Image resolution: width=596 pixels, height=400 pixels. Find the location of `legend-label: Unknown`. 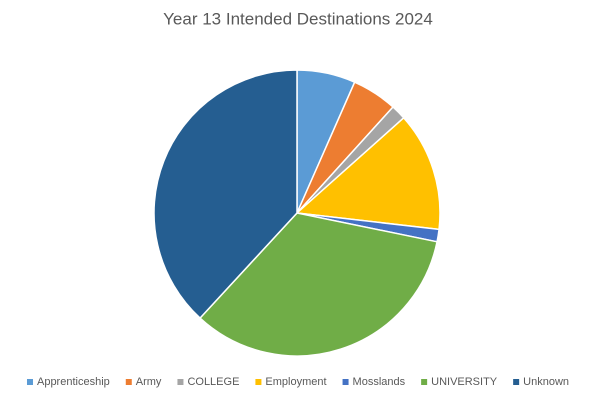

legend-label: Unknown is located at coordinates (546, 382).